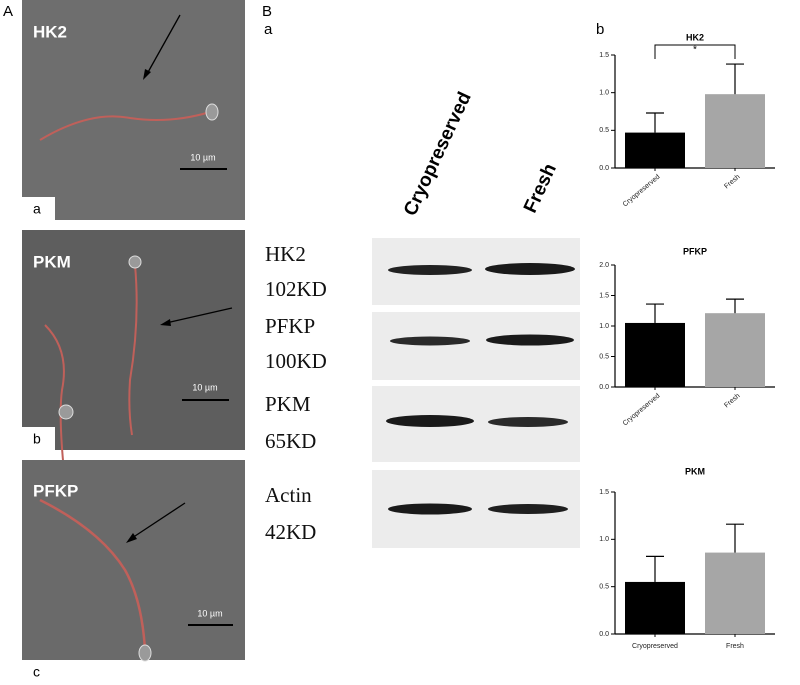  What do you see at coordinates (695, 251) in the screenshot?
I see `chart-title: PFKP` at bounding box center [695, 251].